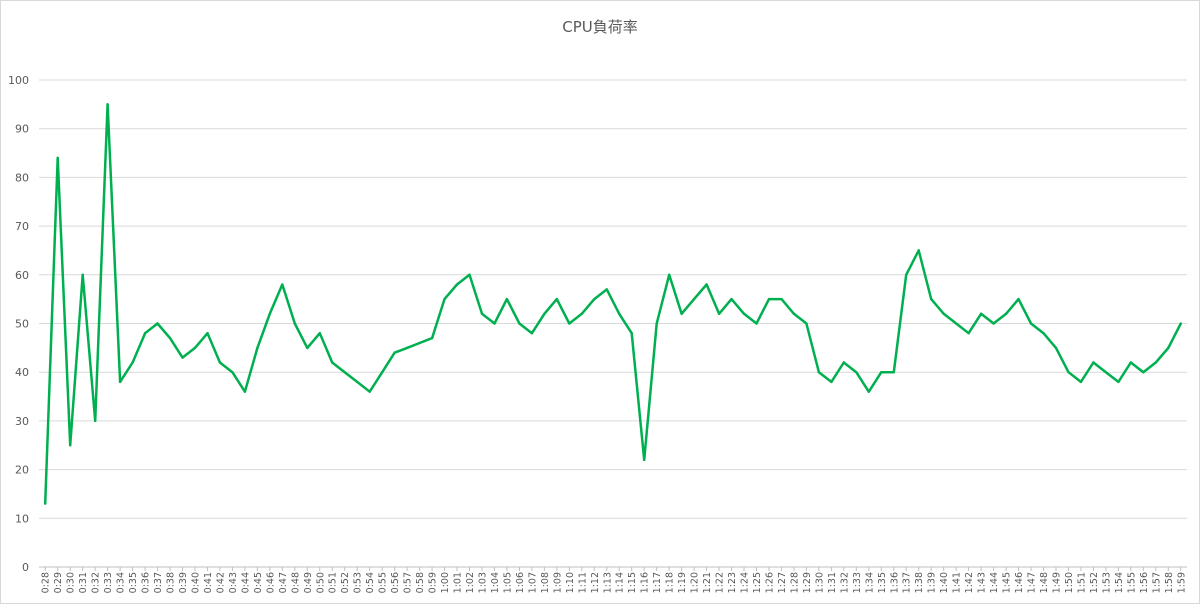 Image resolution: width=1200 pixels, height=607 pixels. I want to click on x-tick-label: 1:05, so click(507, 582).